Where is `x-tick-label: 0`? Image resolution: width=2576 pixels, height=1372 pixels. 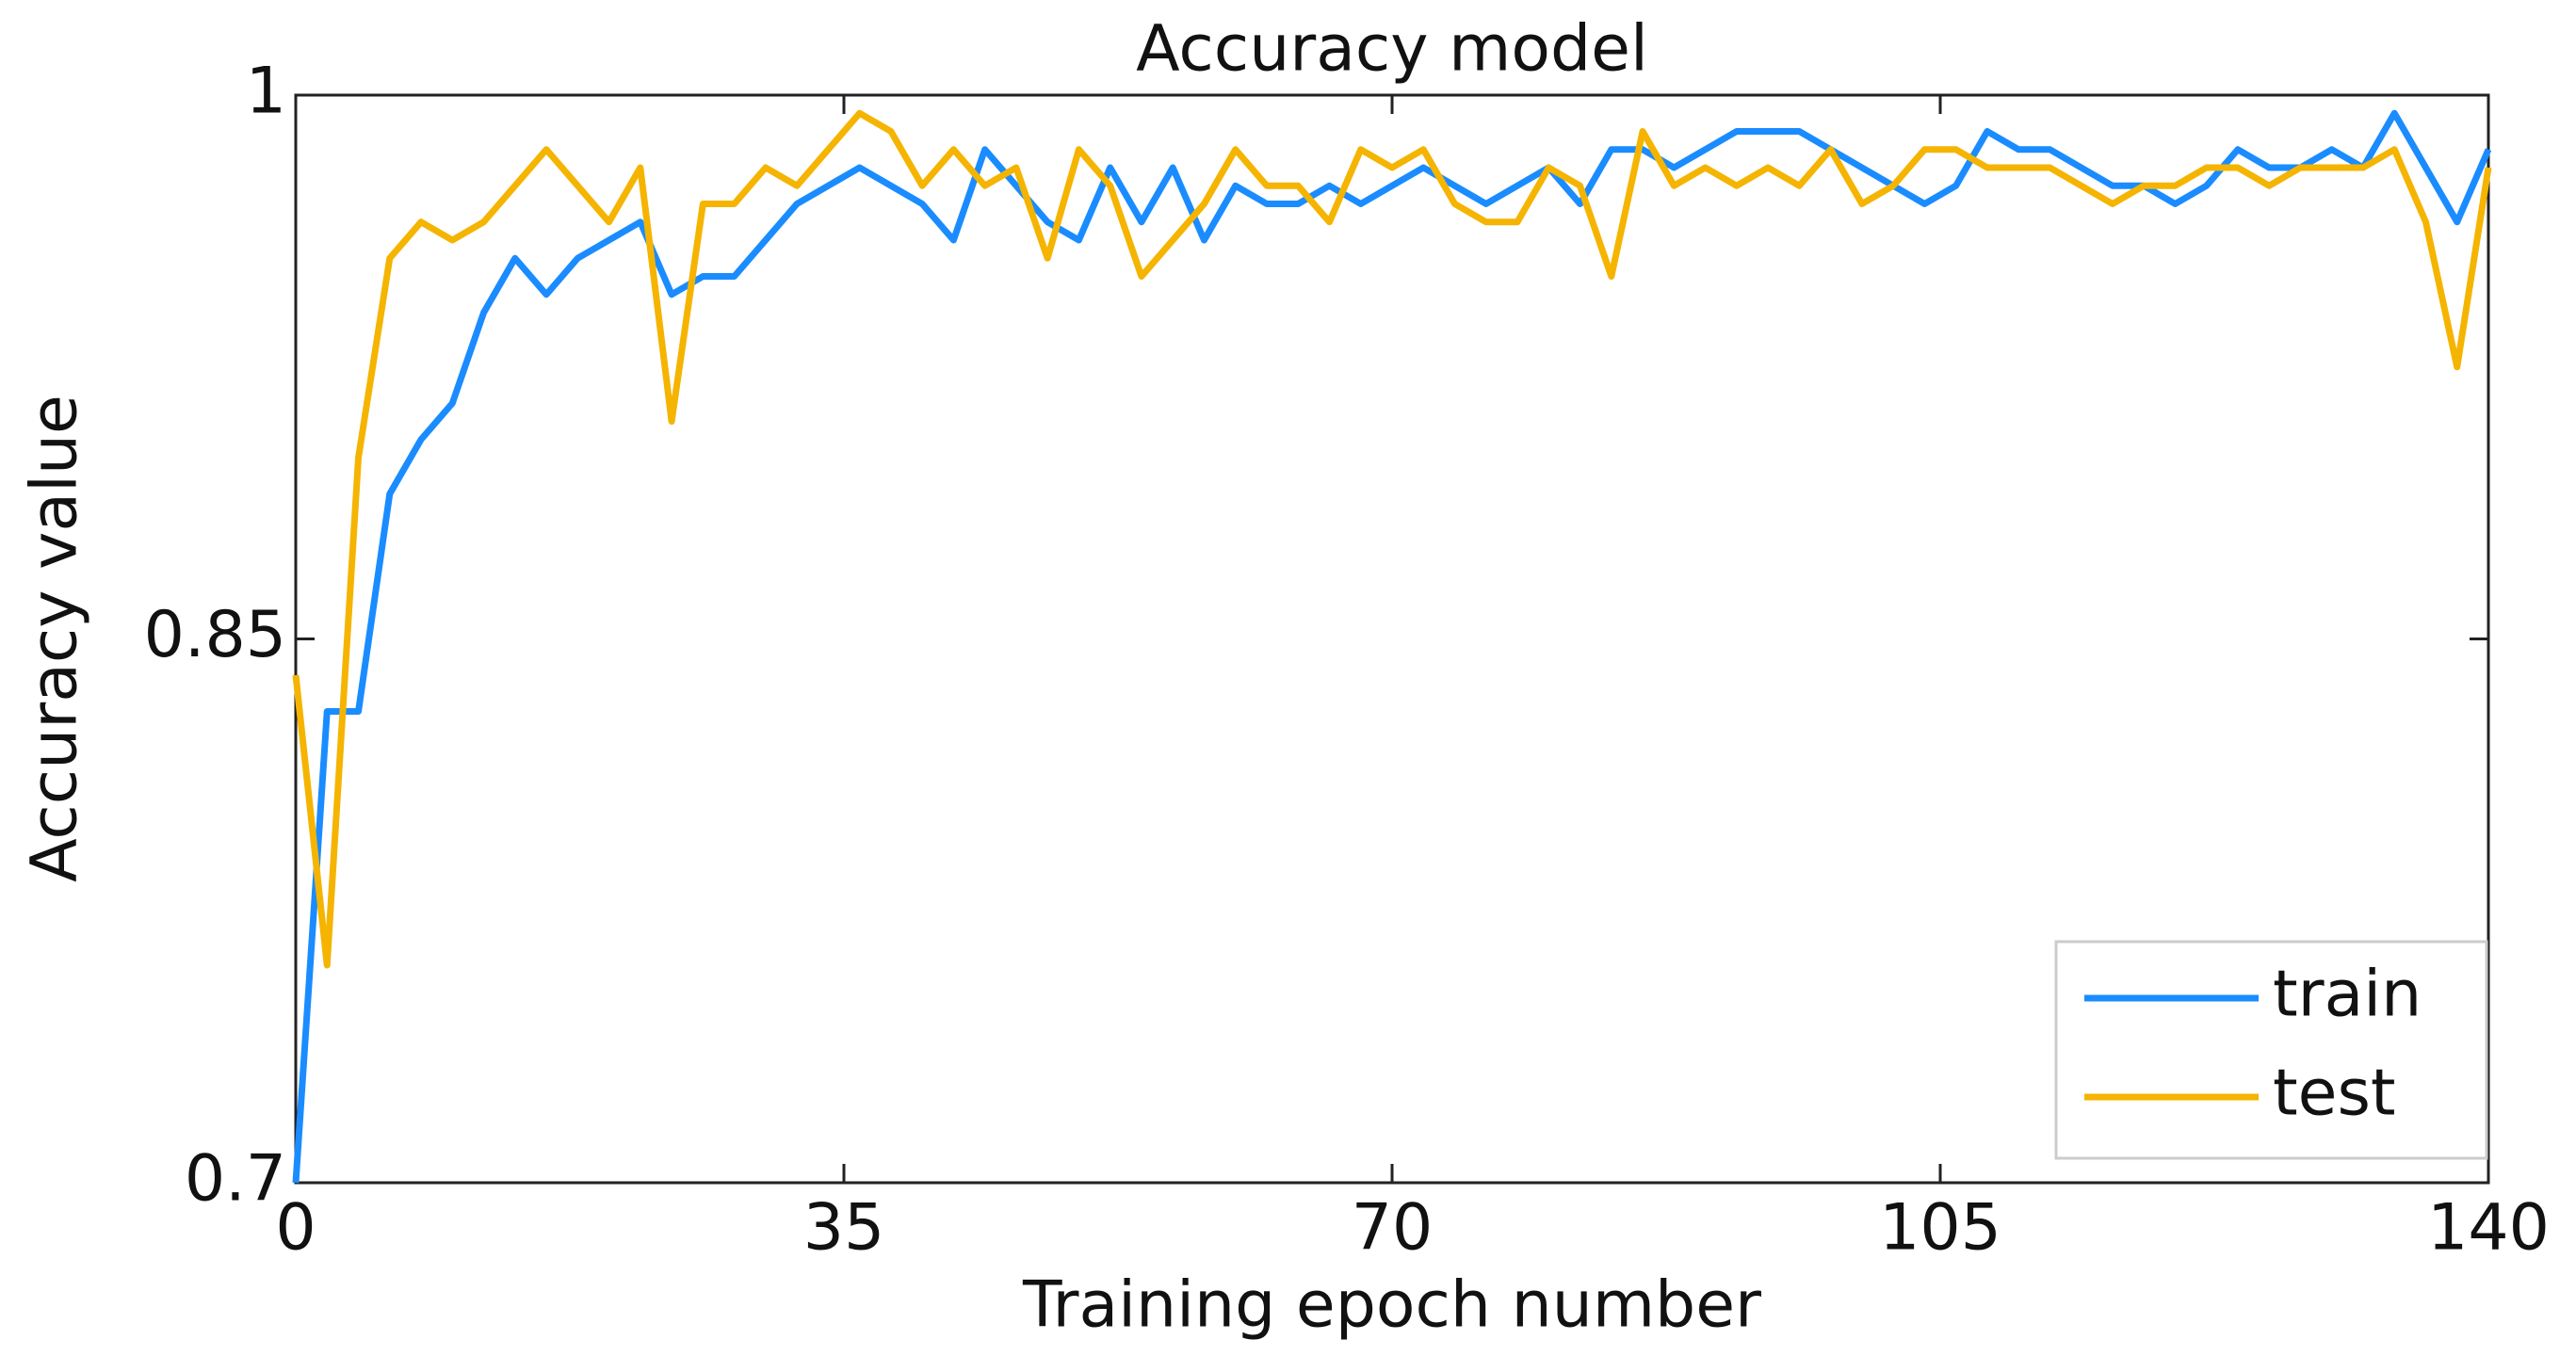 x-tick-label: 0 is located at coordinates (295, 1229).